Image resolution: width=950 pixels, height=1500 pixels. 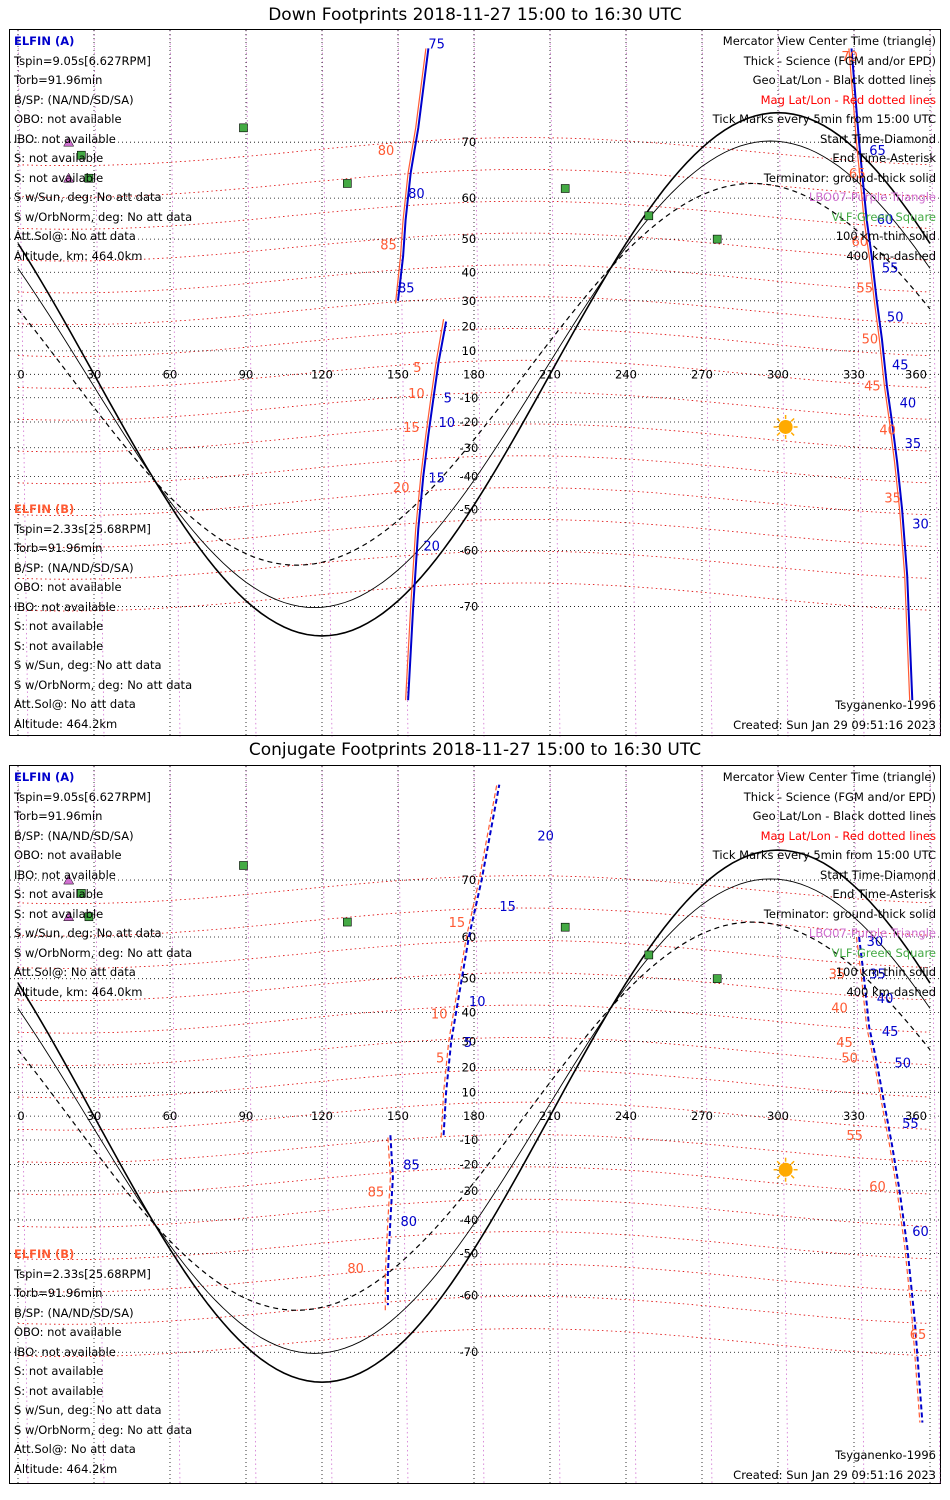 What do you see at coordinates (785, 1169) in the screenshot?
I see `sun-icon` at bounding box center [785, 1169].